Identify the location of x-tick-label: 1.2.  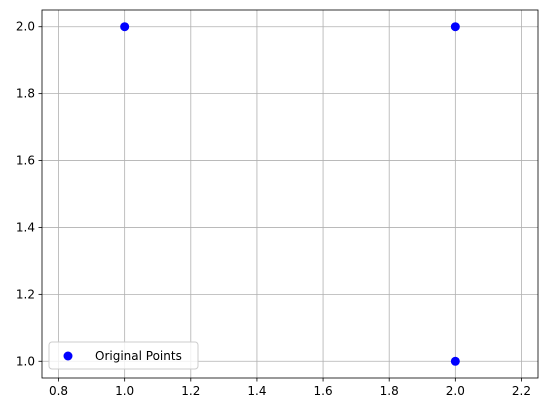
(190, 391).